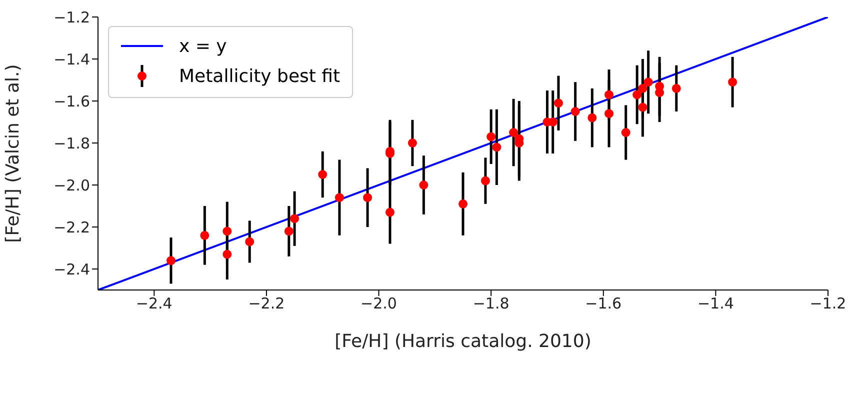  Describe the element at coordinates (72, 185) in the screenshot. I see `y-tick-label: −2.0` at that location.